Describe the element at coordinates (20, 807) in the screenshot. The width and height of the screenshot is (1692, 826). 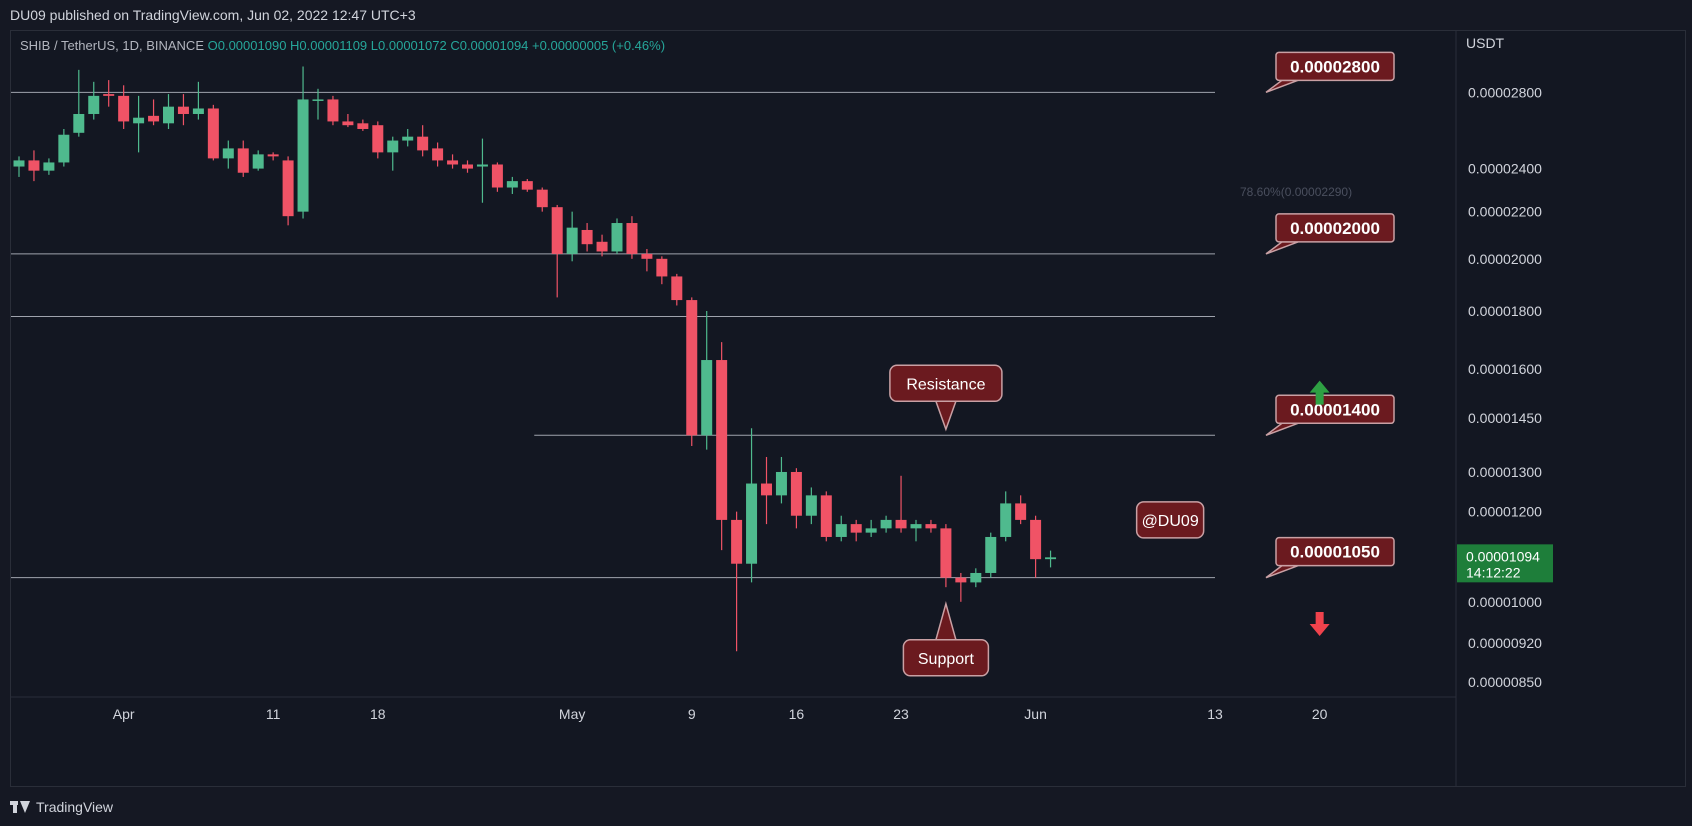
I see `tradingview-logo-icon` at that location.